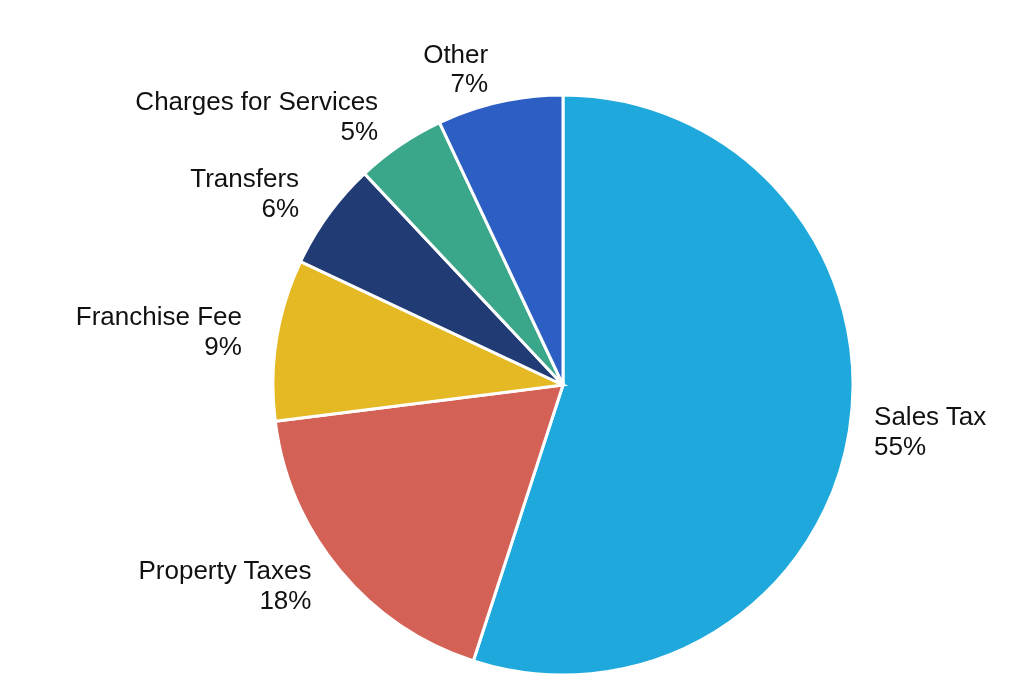 Image resolution: width=1028 pixels, height=683 pixels. What do you see at coordinates (245, 177) in the screenshot?
I see `slice-label: Transfers` at bounding box center [245, 177].